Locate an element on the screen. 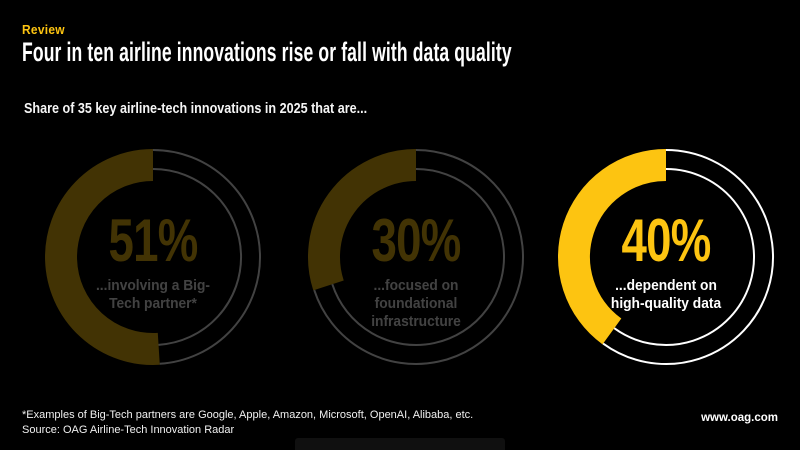 The image size is (800, 450). donut-caption-data-quality: ...dependent on high-quality data is located at coordinates (666, 295).